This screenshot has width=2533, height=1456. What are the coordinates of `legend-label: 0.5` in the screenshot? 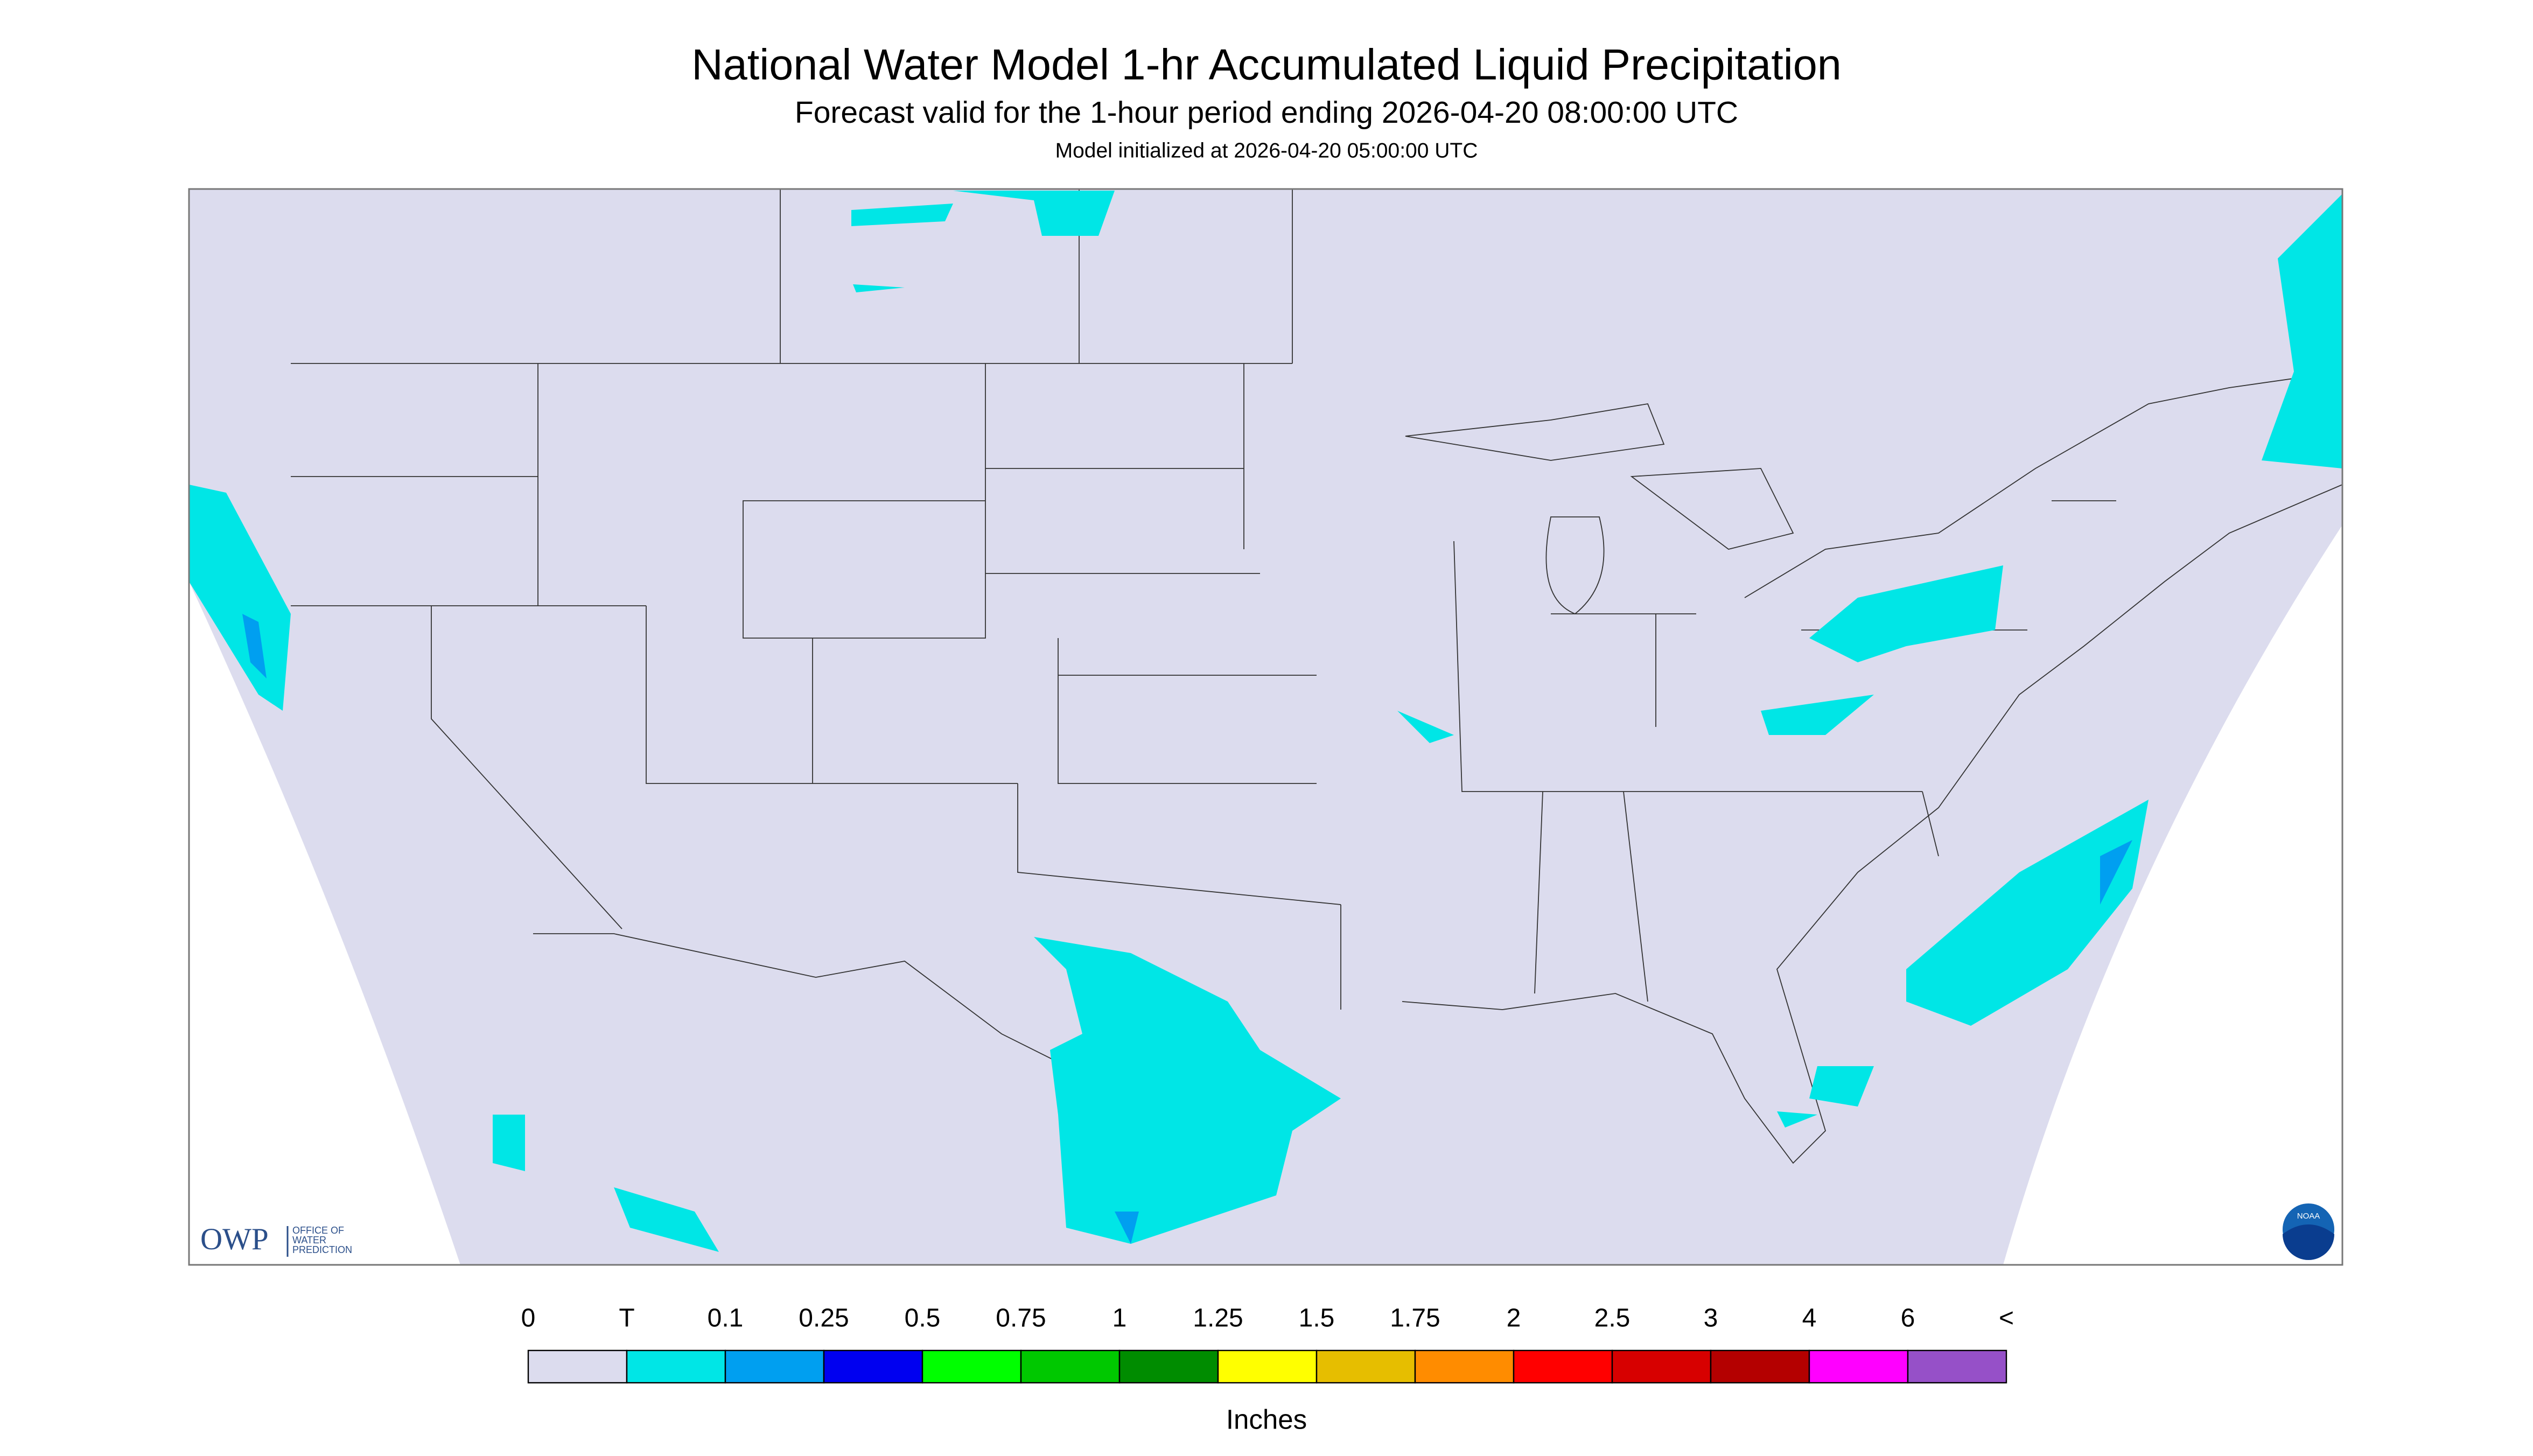 It's located at (923, 1318).